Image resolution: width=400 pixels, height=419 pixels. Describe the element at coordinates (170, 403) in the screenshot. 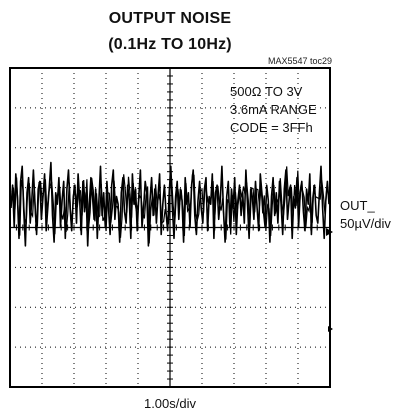

I see `x-axis-label: 1.00s/div` at that location.